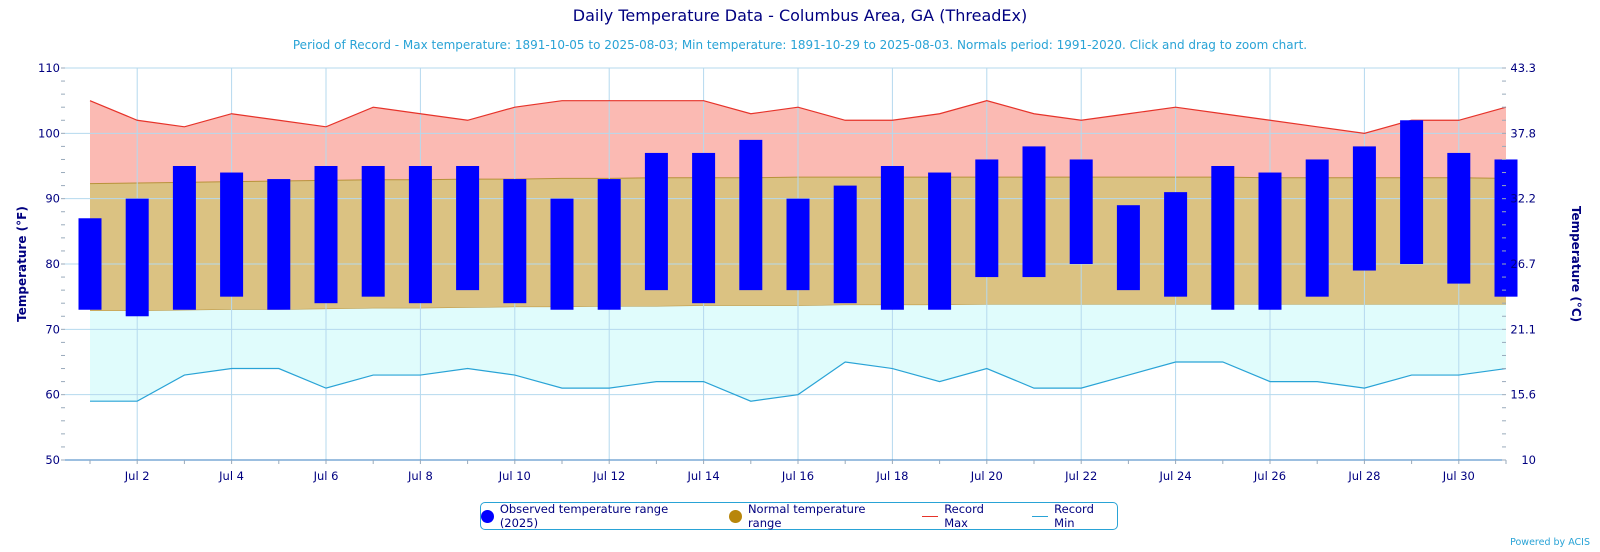  What do you see at coordinates (798, 117) in the screenshot?
I see `record-max-line` at bounding box center [798, 117].